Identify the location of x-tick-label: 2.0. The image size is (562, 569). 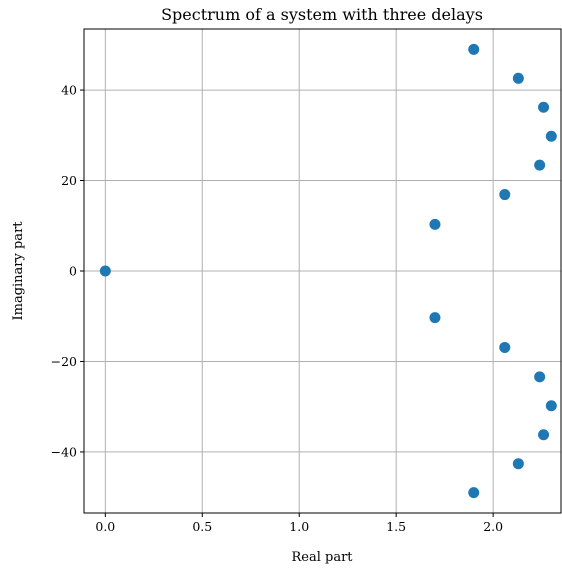
(493, 526).